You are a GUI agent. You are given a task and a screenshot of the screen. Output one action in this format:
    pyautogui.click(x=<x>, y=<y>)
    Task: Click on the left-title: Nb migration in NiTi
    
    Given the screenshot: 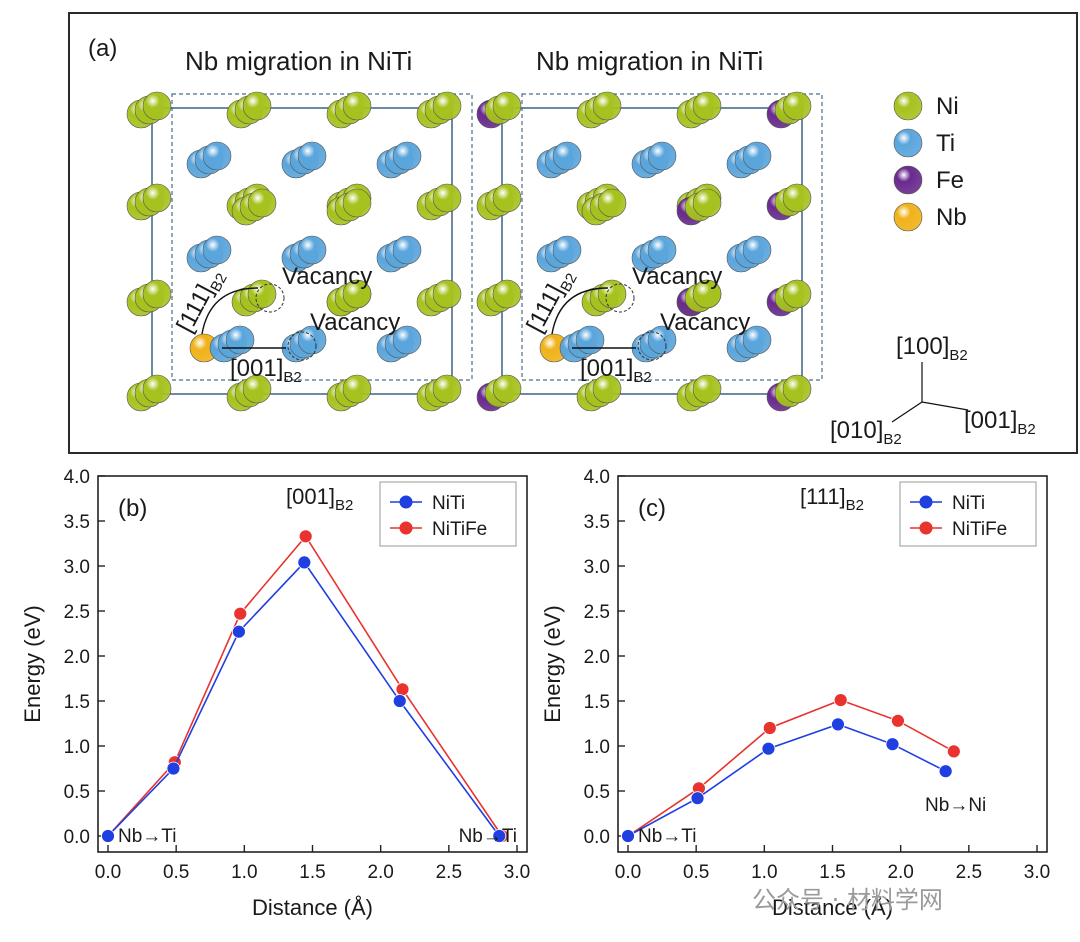 What is the action you would take?
    pyautogui.click(x=298, y=61)
    